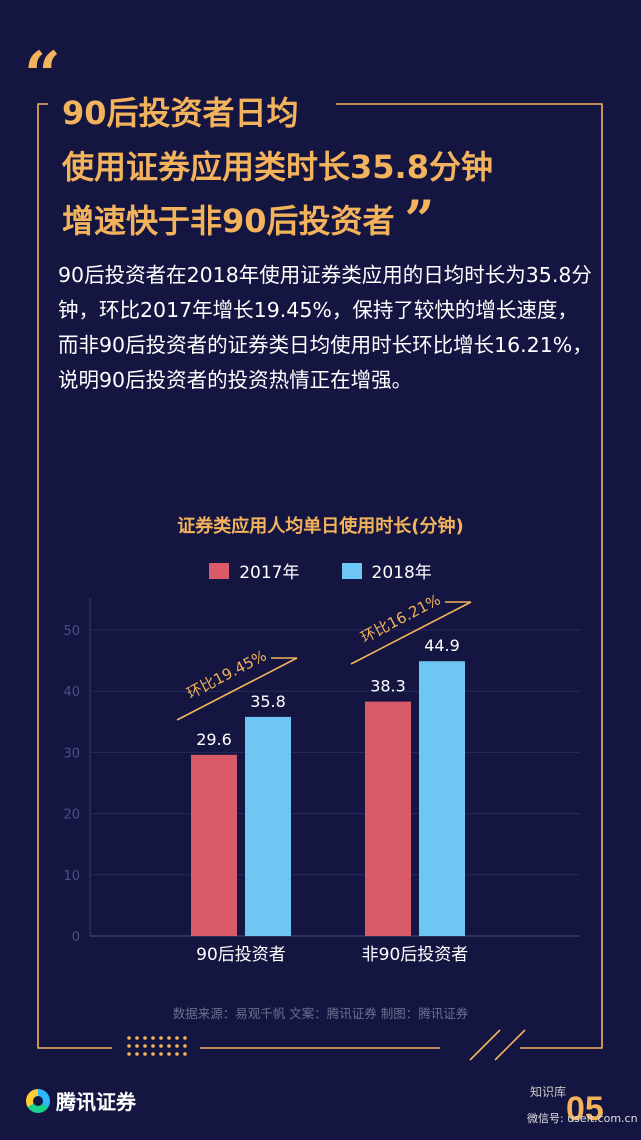 The height and width of the screenshot is (1140, 641). I want to click on headline: 90后投资者日均 使用证券应用类时长35.8分钟 增速快于非90后投资者”, so click(332, 167).